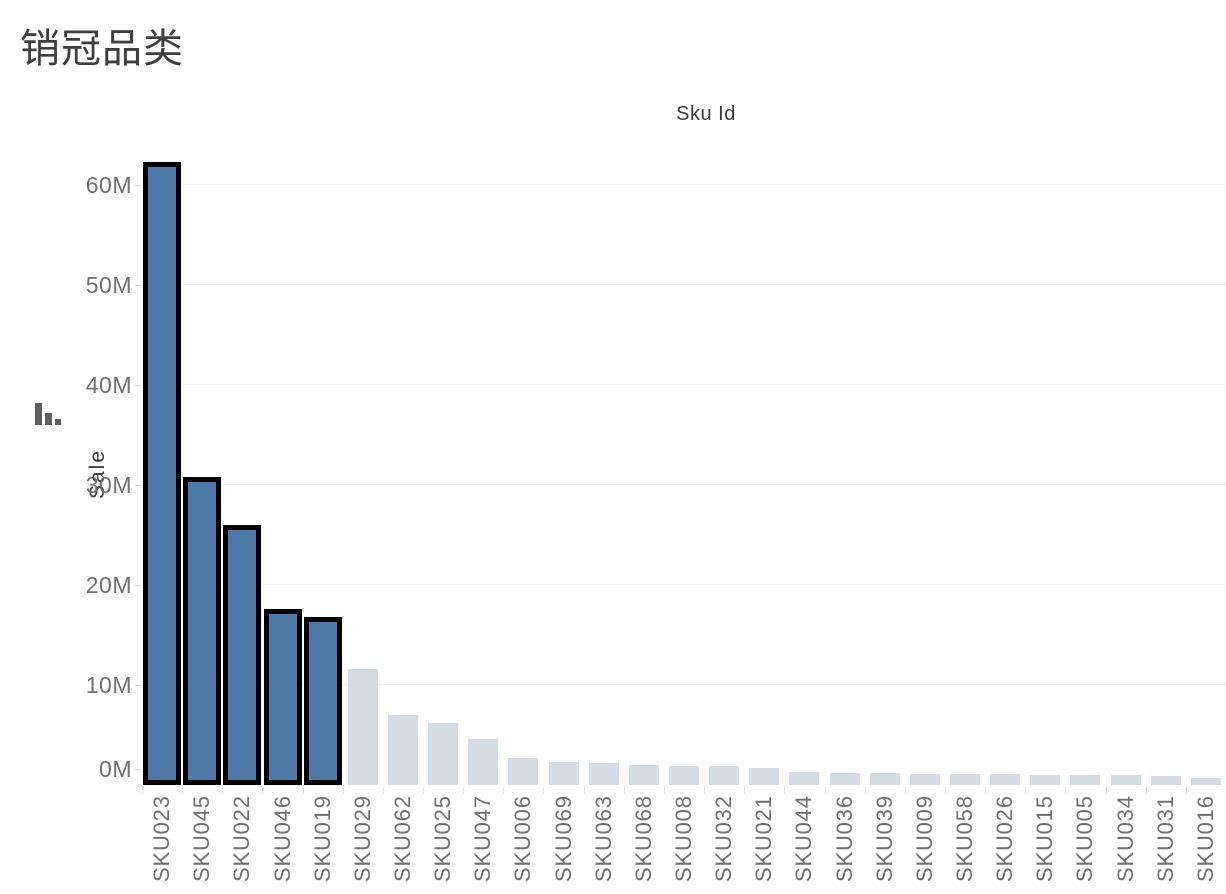  What do you see at coordinates (362, 838) in the screenshot?
I see `x-category-label-SKU029: SKU029` at bounding box center [362, 838].